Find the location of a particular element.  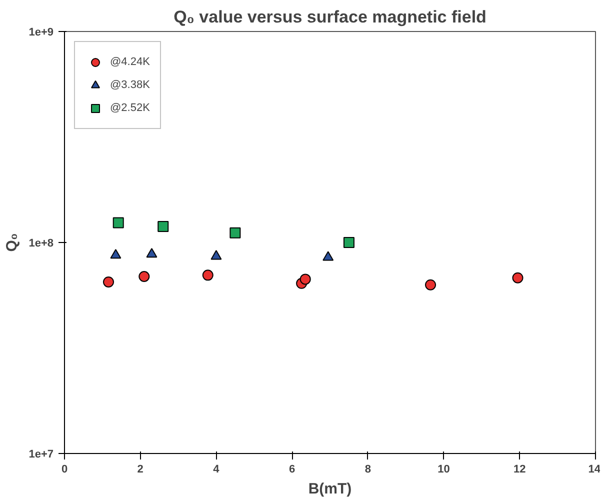

y-tick-label: 1e+9 is located at coordinates (41, 32).